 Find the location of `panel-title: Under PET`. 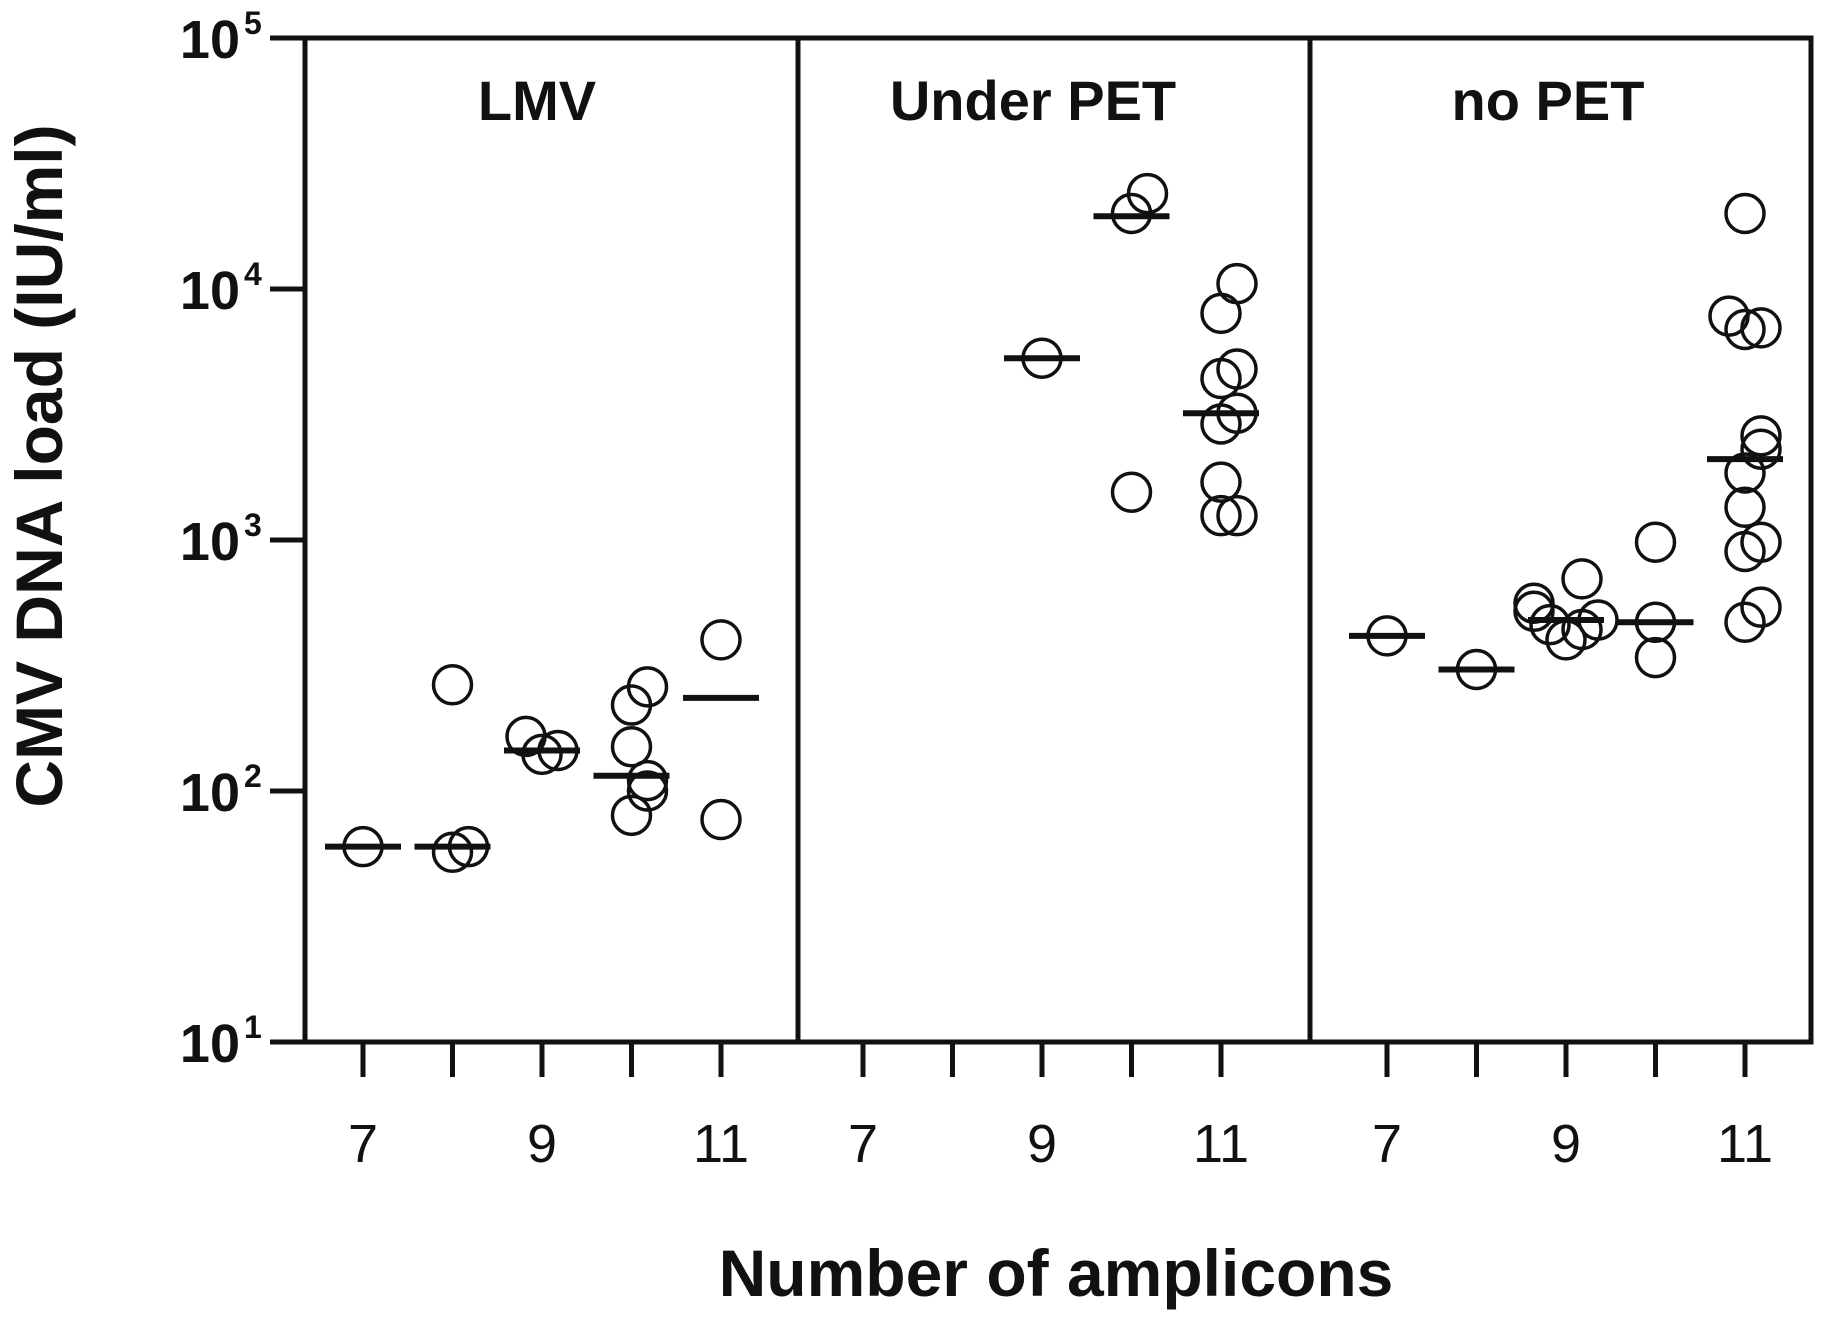

panel-title: Under PET is located at coordinates (1033, 100).